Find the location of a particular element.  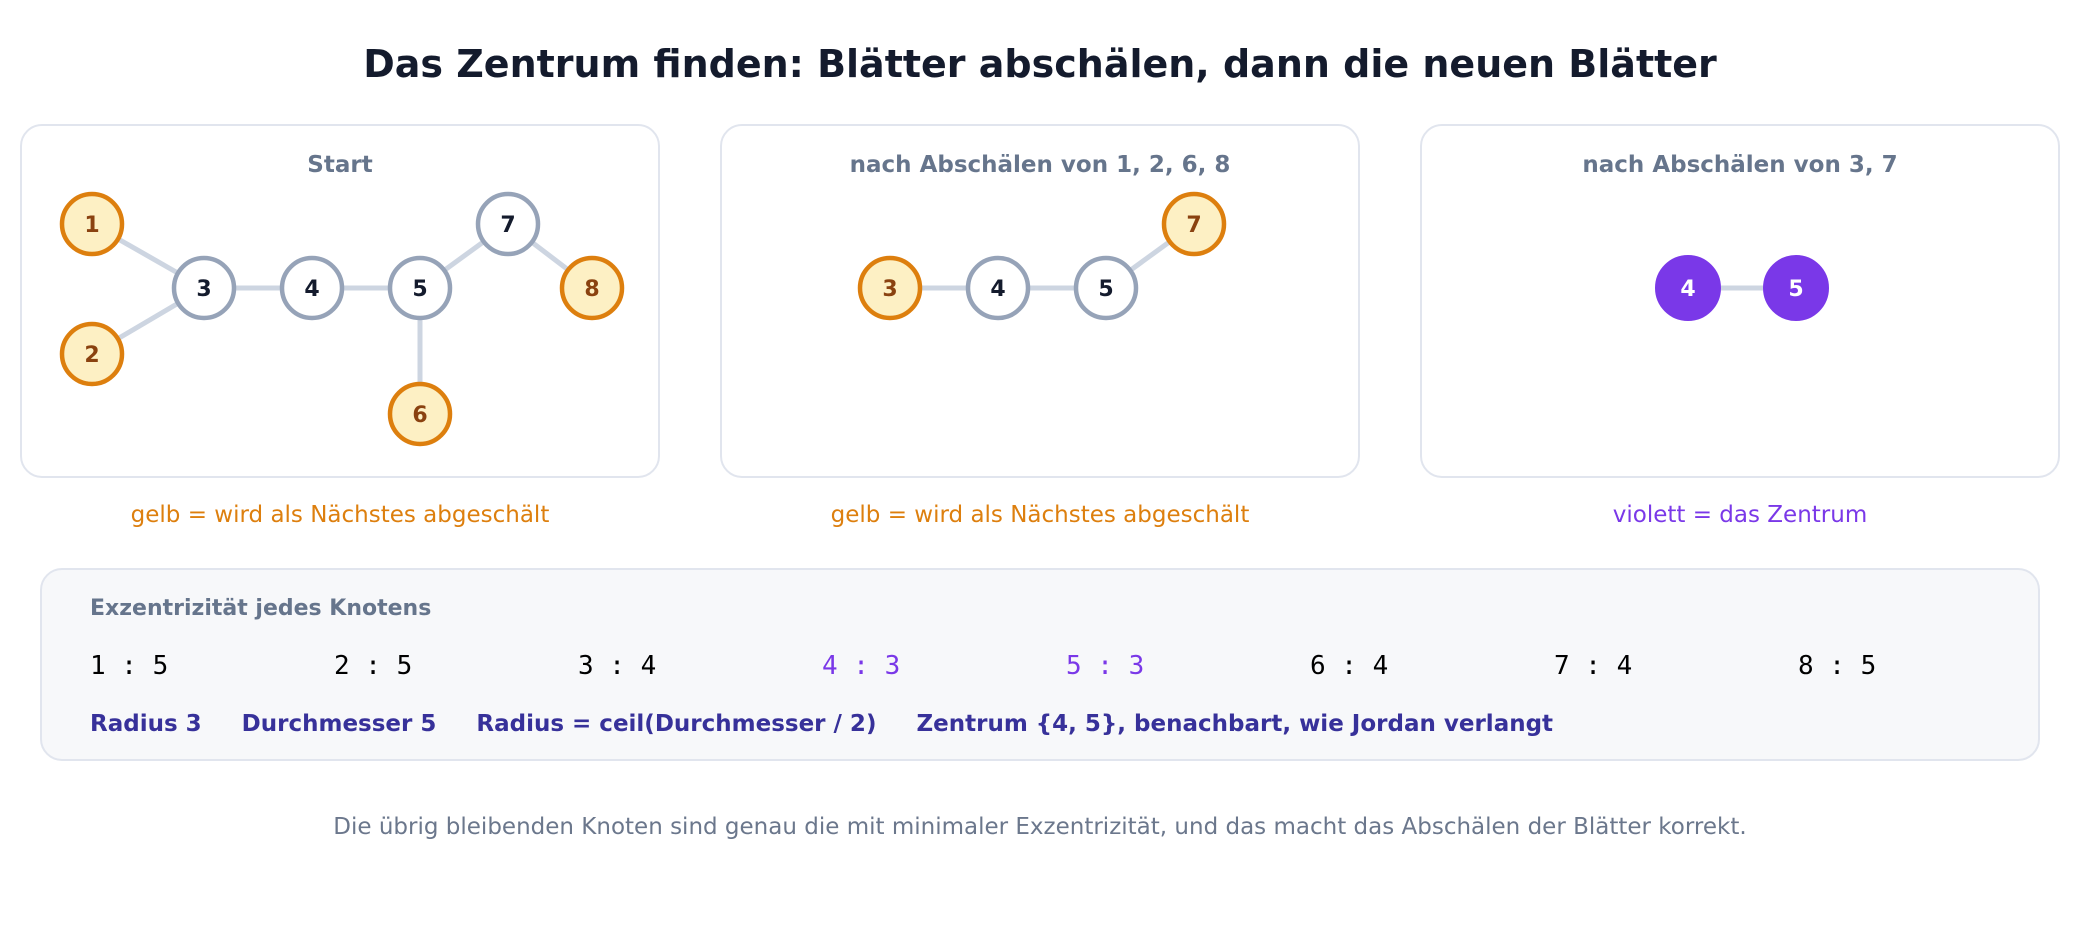

node-label: 8 is located at coordinates (591, 289).